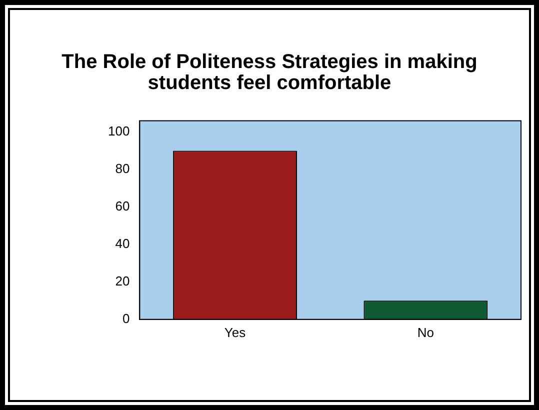 This screenshot has width=539, height=410. Describe the element at coordinates (122, 206) in the screenshot. I see `y-tick-label: 60` at that location.